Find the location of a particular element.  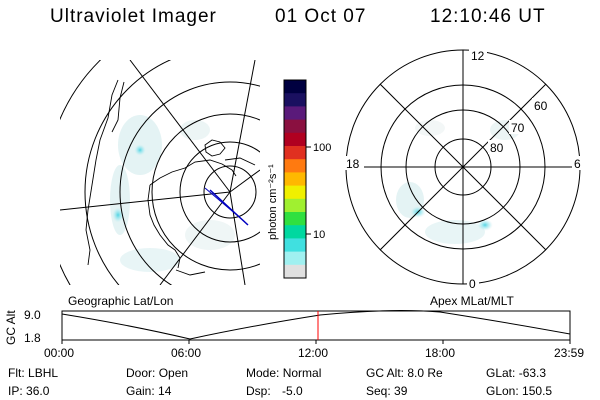

mode-label: Mode: is located at coordinates (263, 373).